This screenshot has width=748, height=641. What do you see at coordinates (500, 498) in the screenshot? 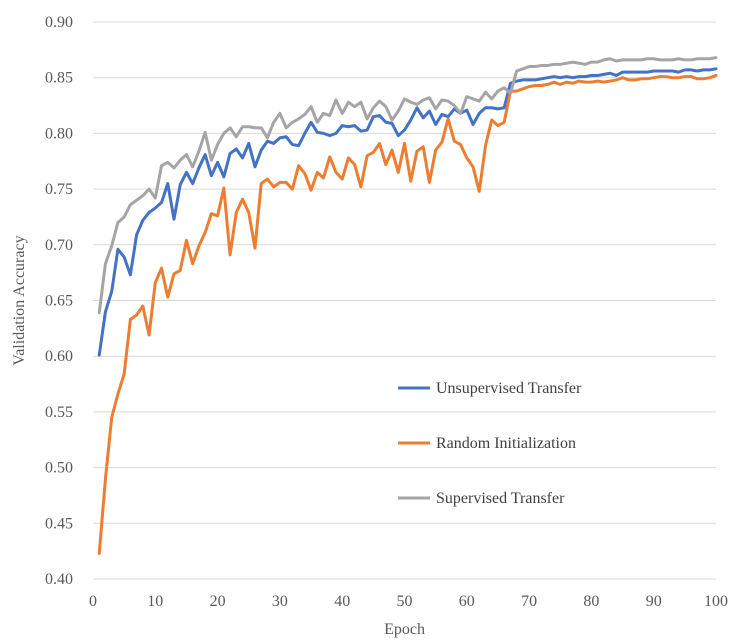
I see `legend-label: Supervised Transfer` at bounding box center [500, 498].